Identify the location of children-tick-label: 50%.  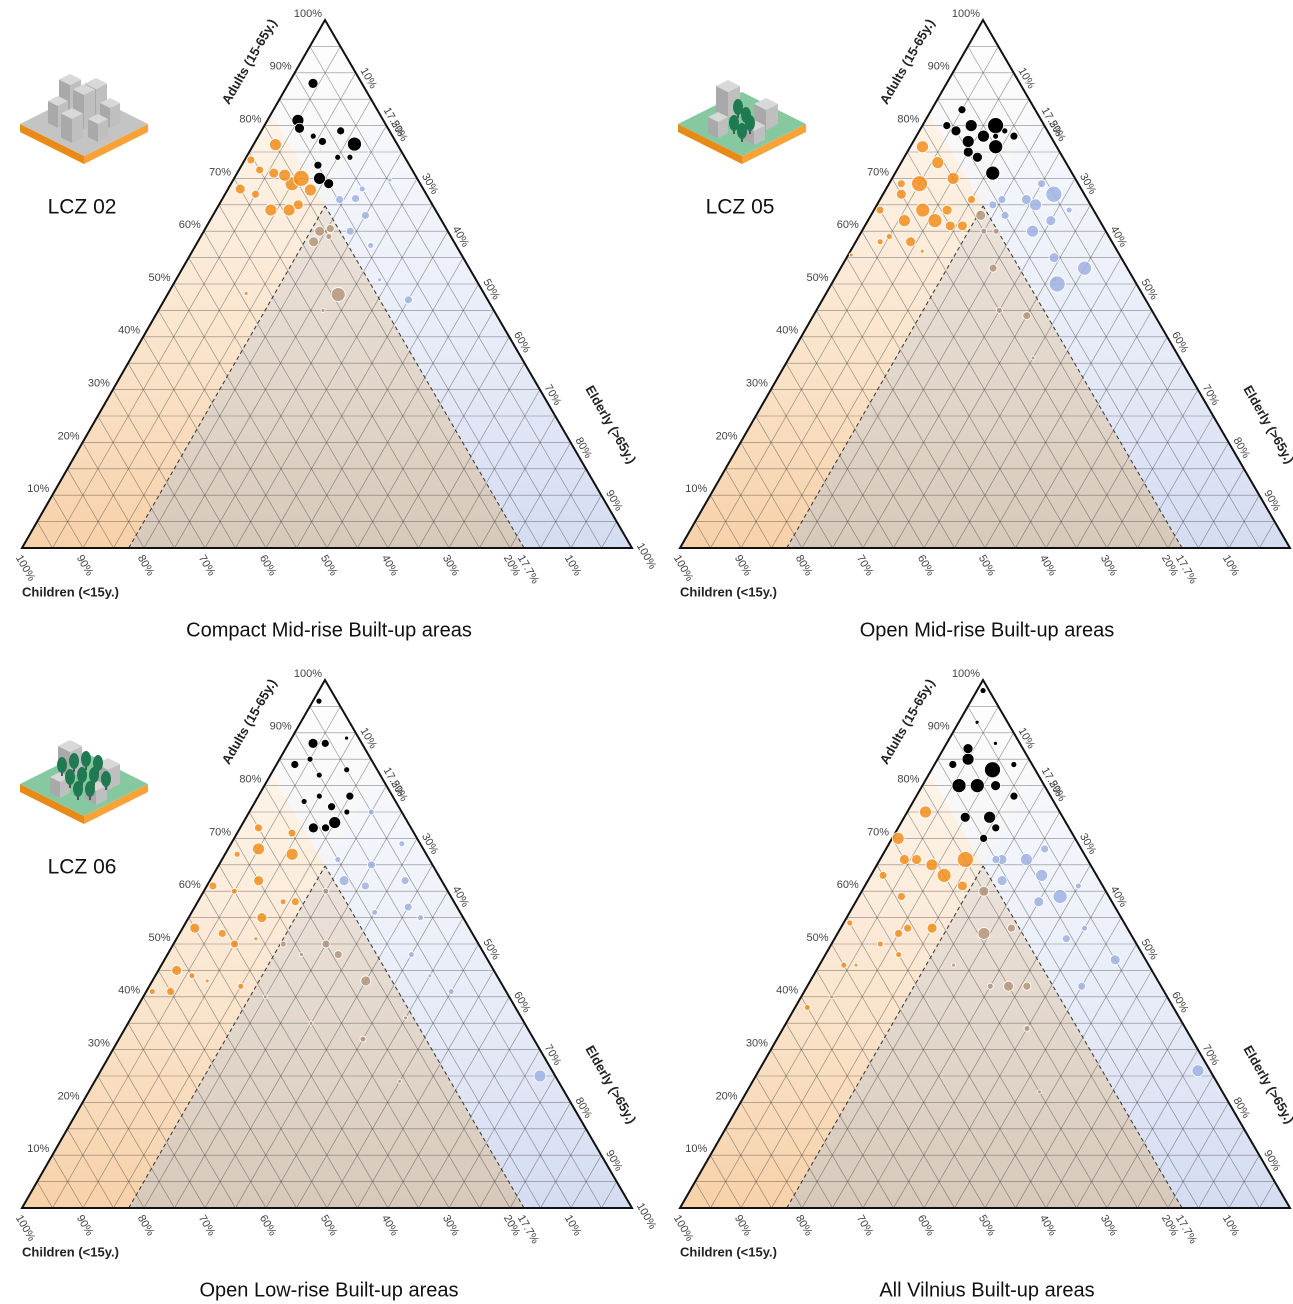
(987, 565).